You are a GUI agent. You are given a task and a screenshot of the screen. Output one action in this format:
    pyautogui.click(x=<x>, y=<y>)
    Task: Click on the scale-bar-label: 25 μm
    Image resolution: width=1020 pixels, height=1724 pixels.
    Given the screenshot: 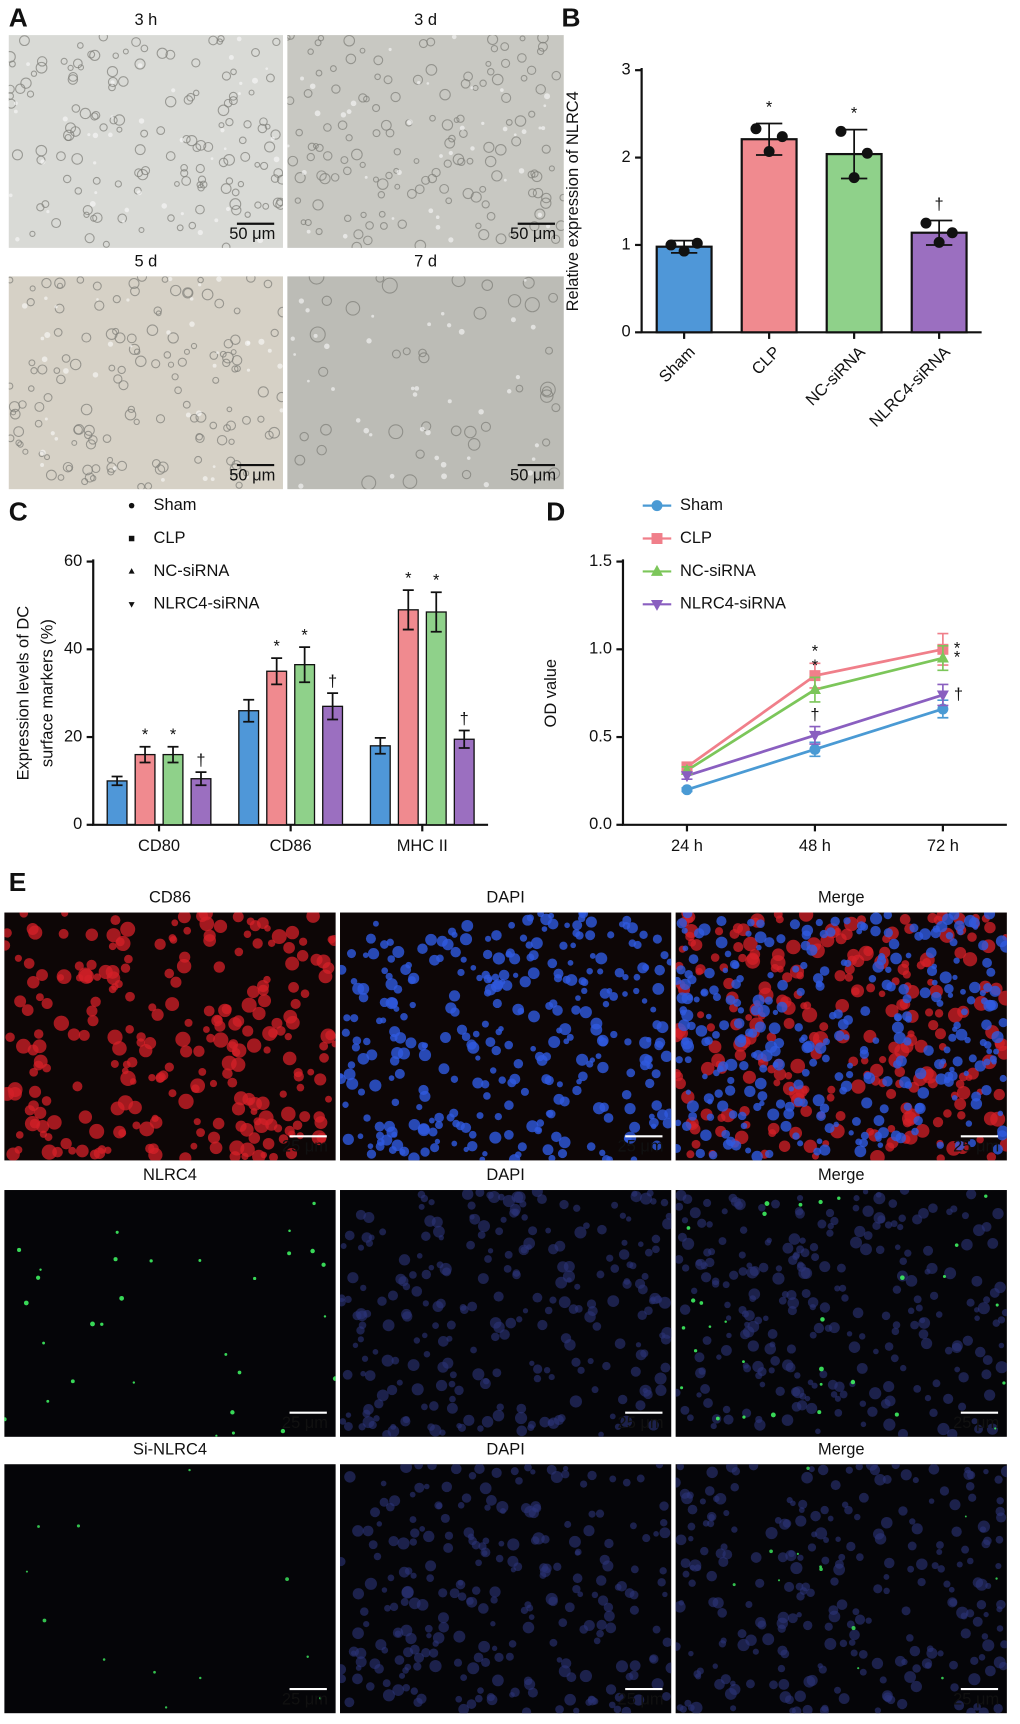 What is the action you would take?
    pyautogui.click(x=976, y=1699)
    